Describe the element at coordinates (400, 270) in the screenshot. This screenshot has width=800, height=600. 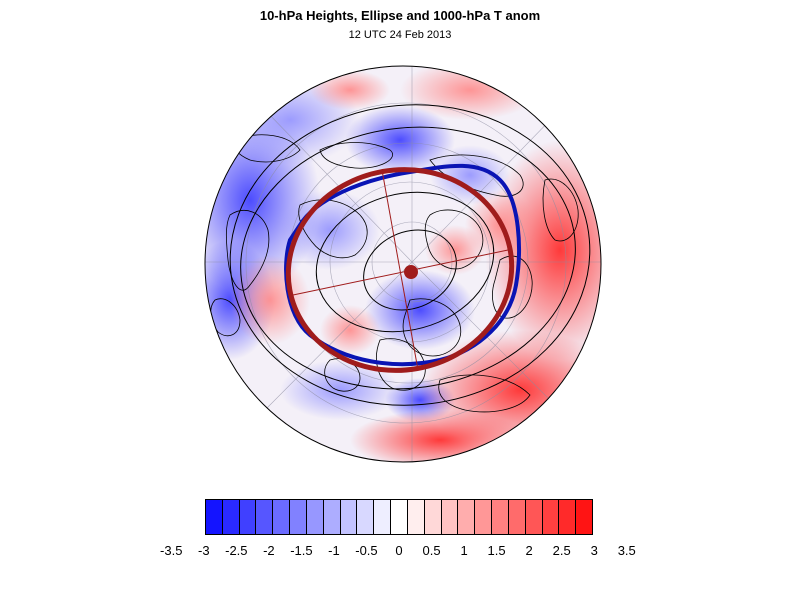
I see `fitted-ellipse` at that location.